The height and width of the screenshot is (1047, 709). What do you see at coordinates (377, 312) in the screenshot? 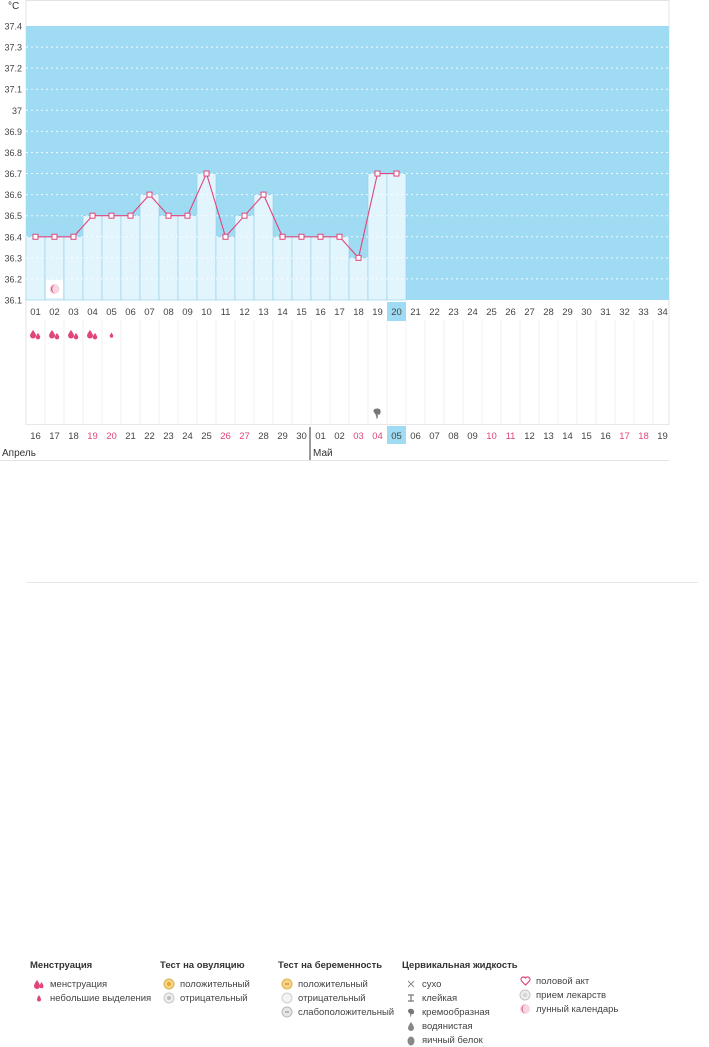
I see `cycle-day-label: 19` at bounding box center [377, 312].